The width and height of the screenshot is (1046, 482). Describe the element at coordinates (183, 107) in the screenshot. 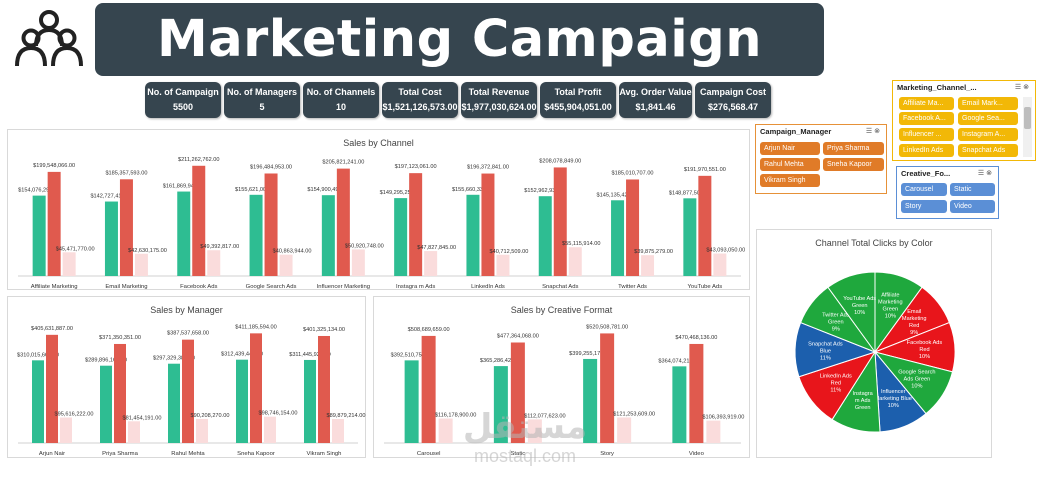

I see `kpi-value: 5500` at that location.